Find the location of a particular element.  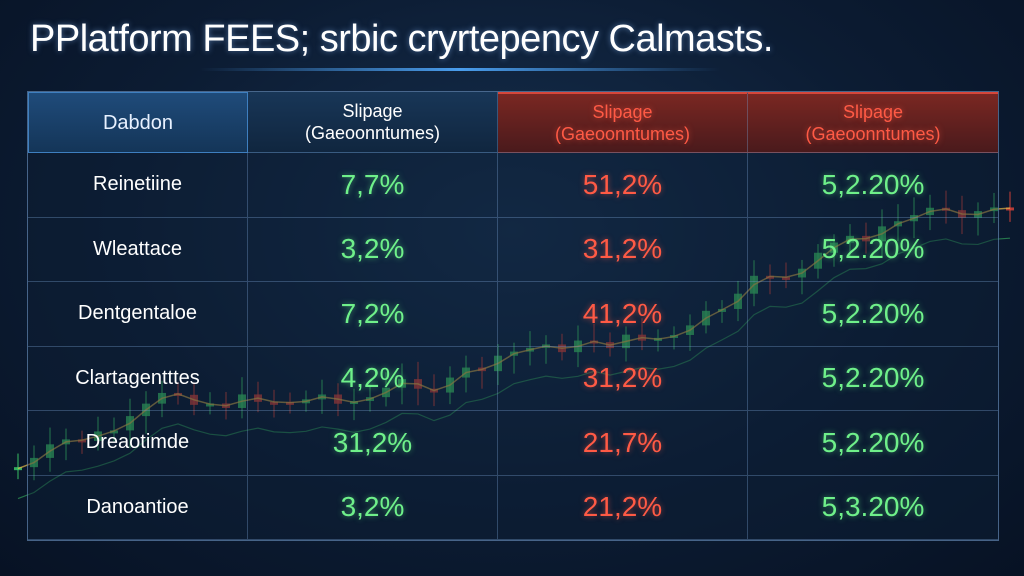

row-label: Reinetiine is located at coordinates (138, 185).